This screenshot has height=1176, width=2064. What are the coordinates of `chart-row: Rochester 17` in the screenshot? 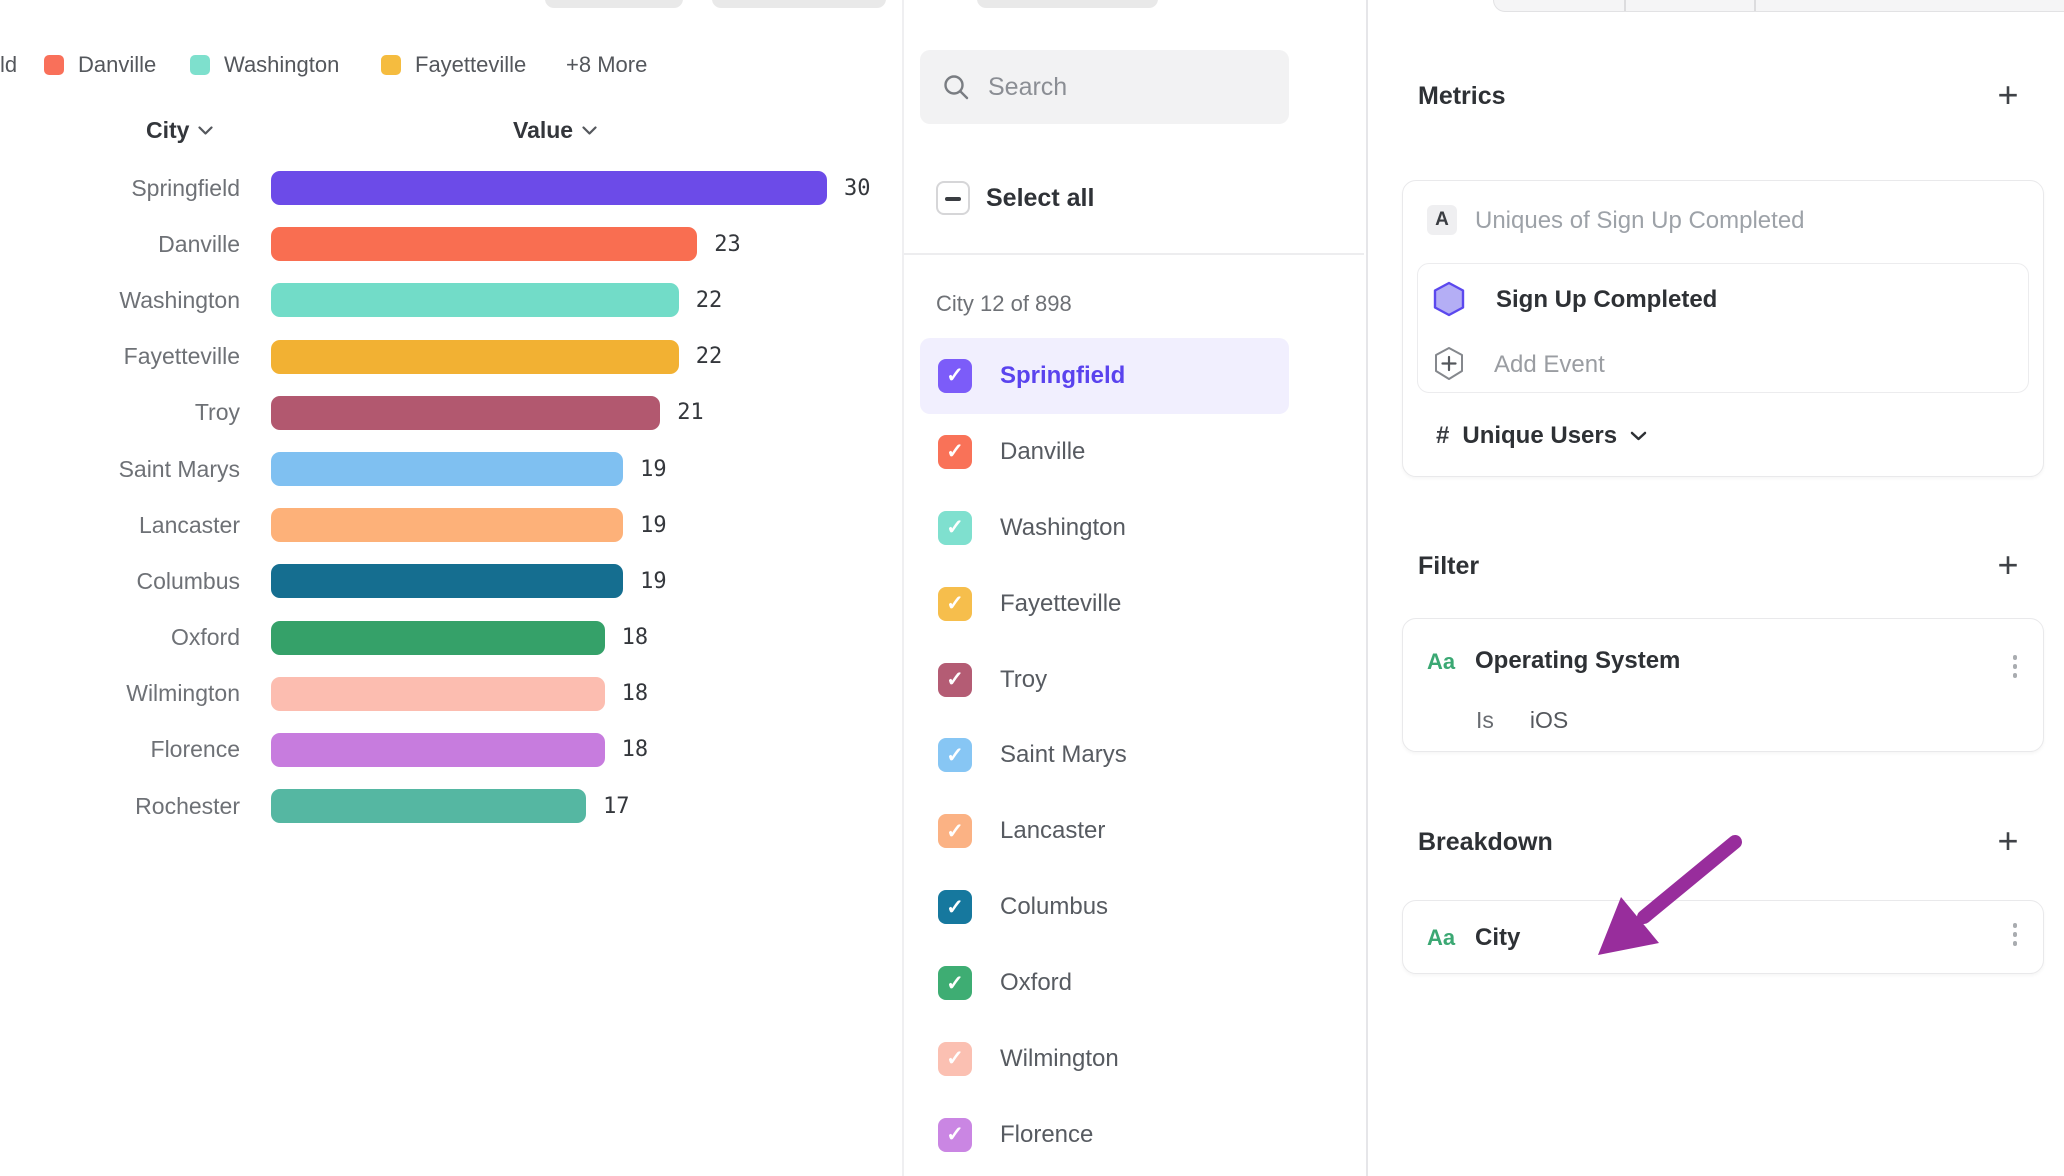 It's located at (451, 806).